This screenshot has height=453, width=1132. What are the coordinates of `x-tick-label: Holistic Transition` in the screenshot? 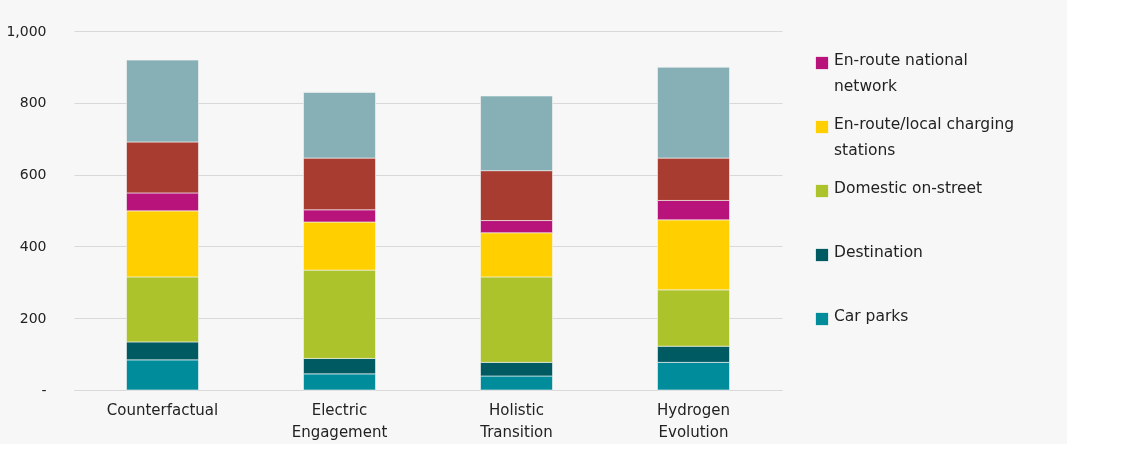 It's located at (516, 420).